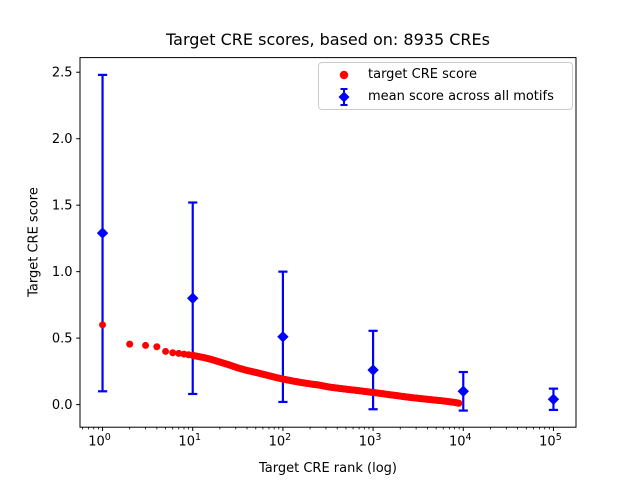 This screenshot has height=480, width=640. What do you see at coordinates (460, 441) in the screenshot?
I see `x-tick-label: 10⁴` at bounding box center [460, 441].